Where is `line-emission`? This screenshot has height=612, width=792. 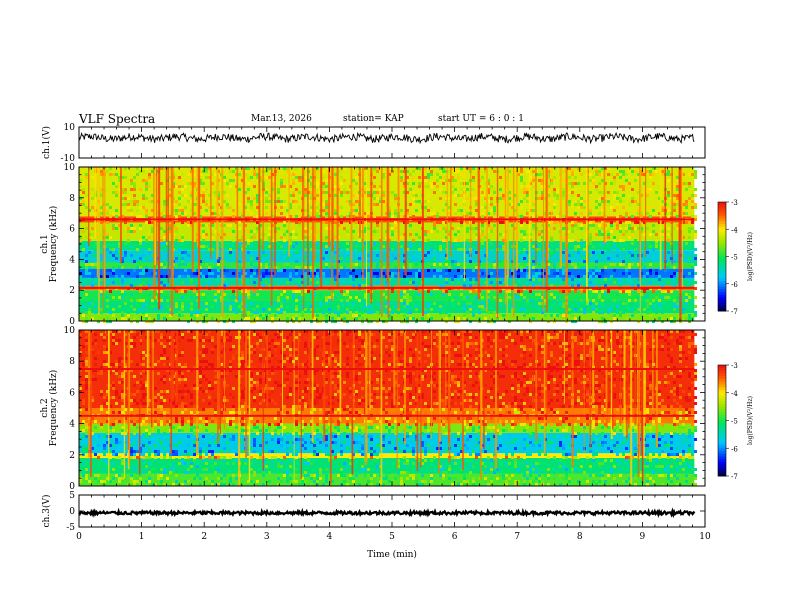 line-emission is located at coordinates (387, 287).